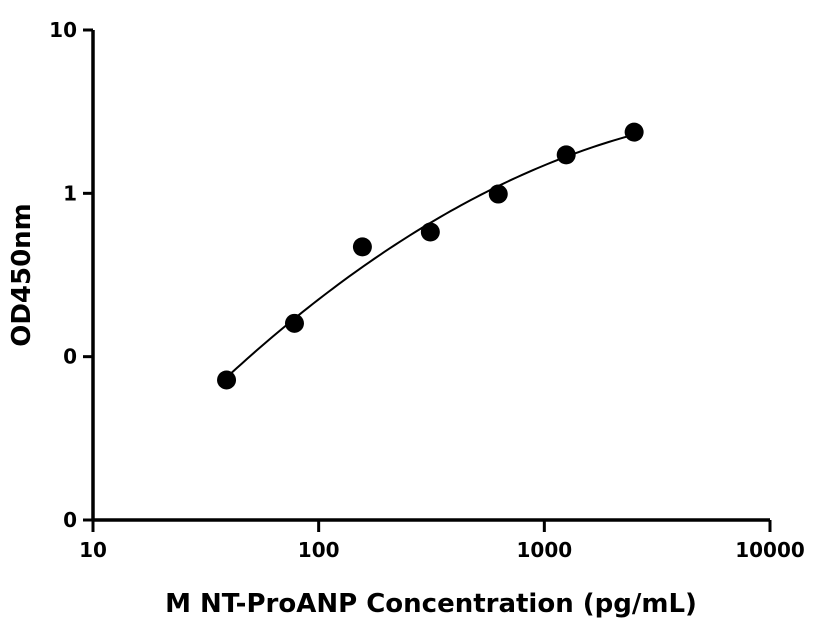 Image resolution: width=816 pixels, height=640 pixels. Describe the element at coordinates (63, 30) in the screenshot. I see `y-tick-label: 10` at that location.